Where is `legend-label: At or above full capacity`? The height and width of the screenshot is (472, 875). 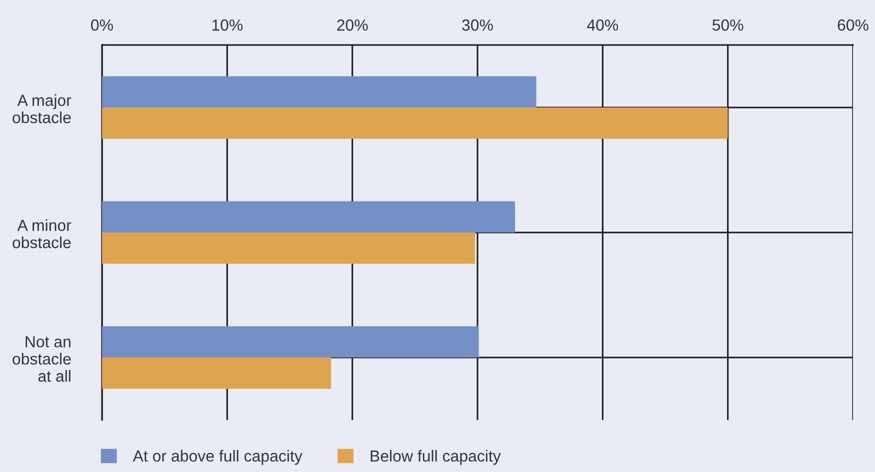
legend-label: At or above full capacity is located at coordinates (217, 457).